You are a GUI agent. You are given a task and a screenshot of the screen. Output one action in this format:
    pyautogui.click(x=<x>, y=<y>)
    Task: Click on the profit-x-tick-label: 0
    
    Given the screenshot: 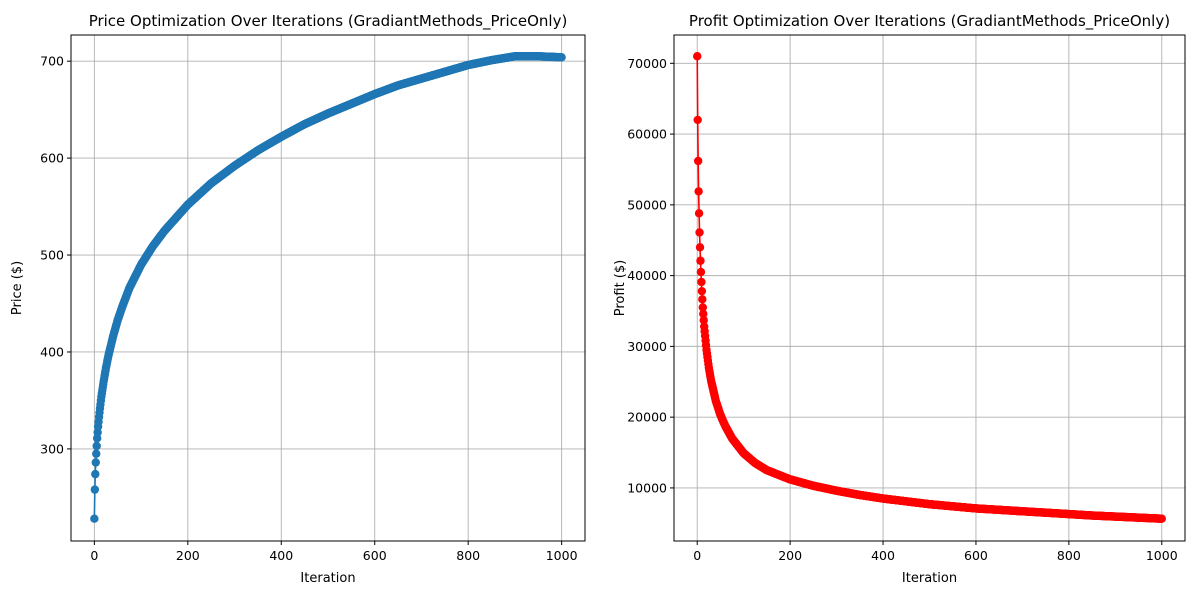 What is the action you would take?
    pyautogui.click(x=697, y=555)
    